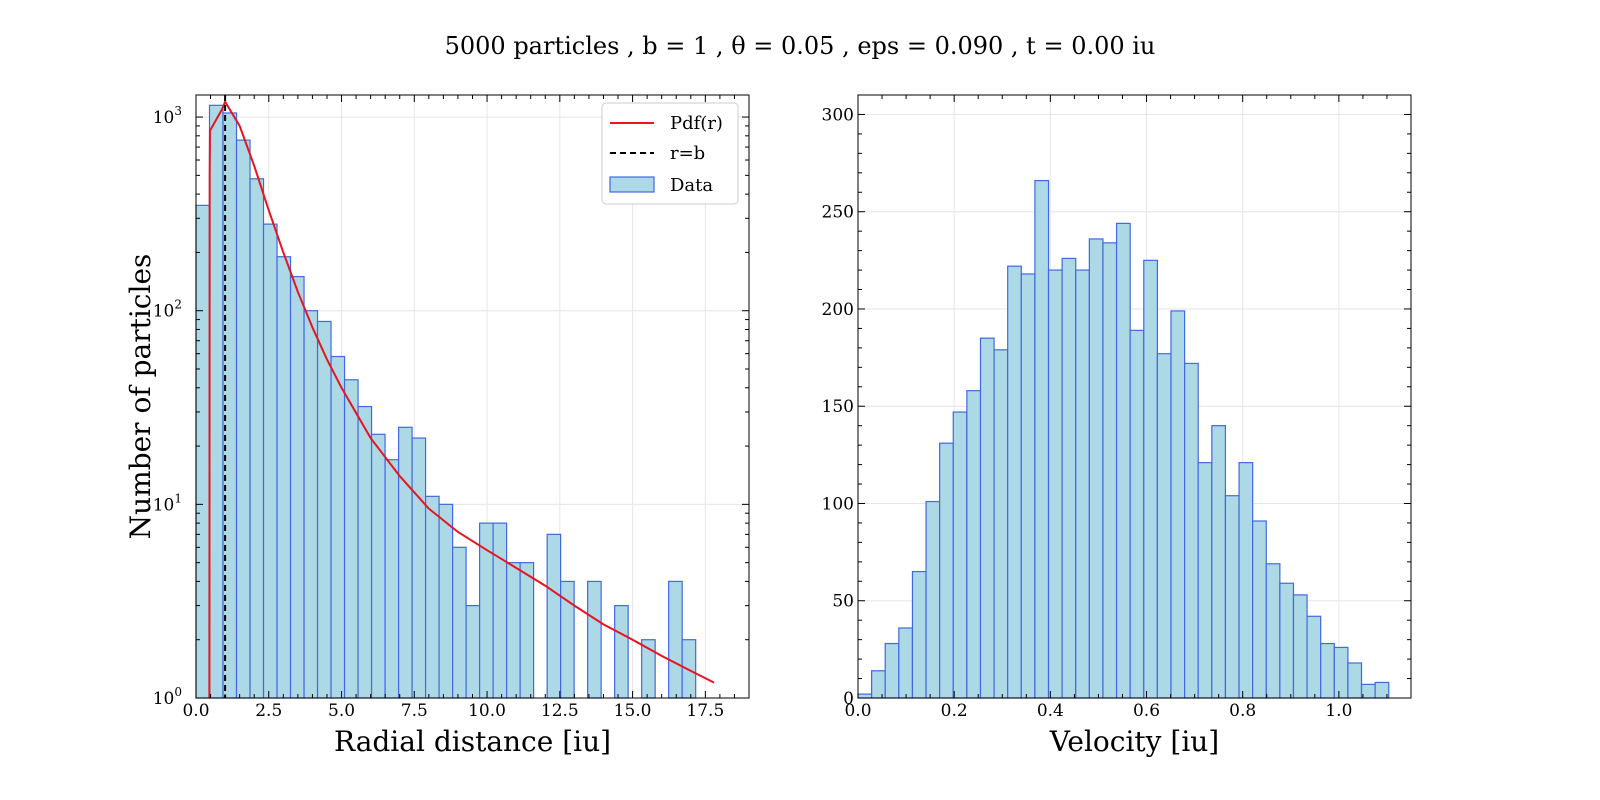 This screenshot has width=1600, height=800. Describe the element at coordinates (341, 711) in the screenshot. I see `x-tick-label: 5.0` at that location.